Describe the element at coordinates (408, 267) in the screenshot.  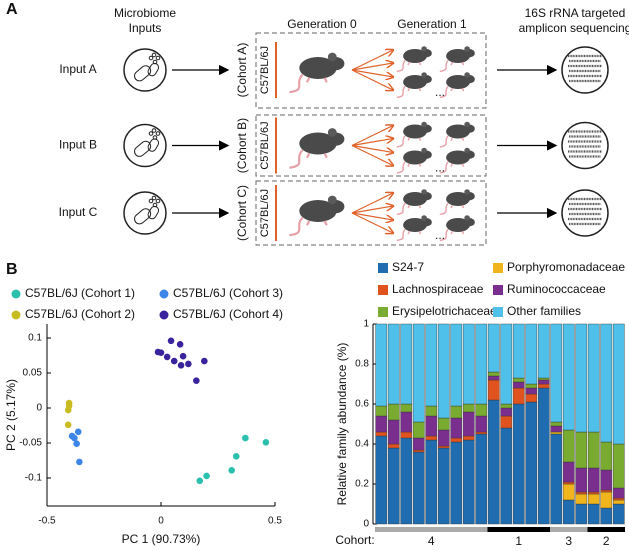
I see `legend-label: S24-7` at that location.